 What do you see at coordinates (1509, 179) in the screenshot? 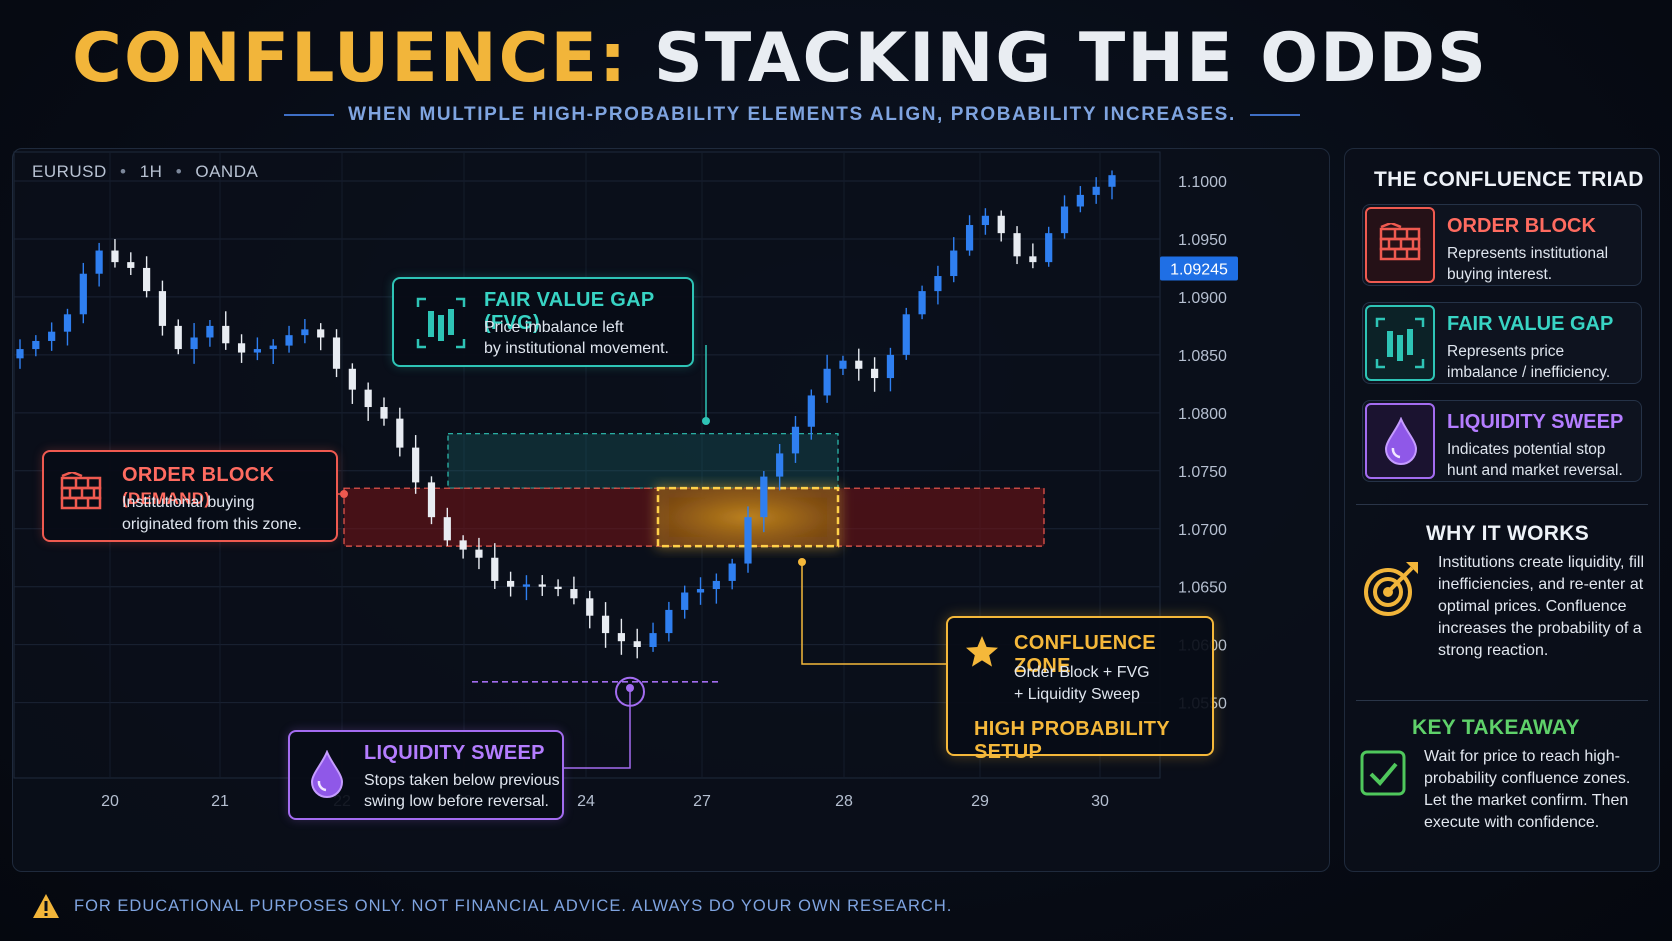
I see `triad-heading: THE CONFLUENCE TRIAD` at bounding box center [1509, 179].